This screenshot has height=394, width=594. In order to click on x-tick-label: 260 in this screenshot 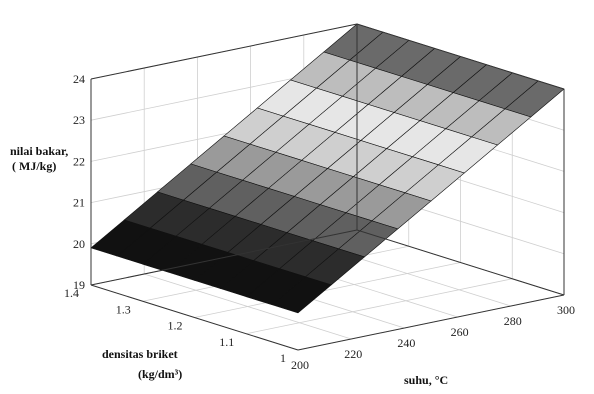, I will do `click(460, 332)`.